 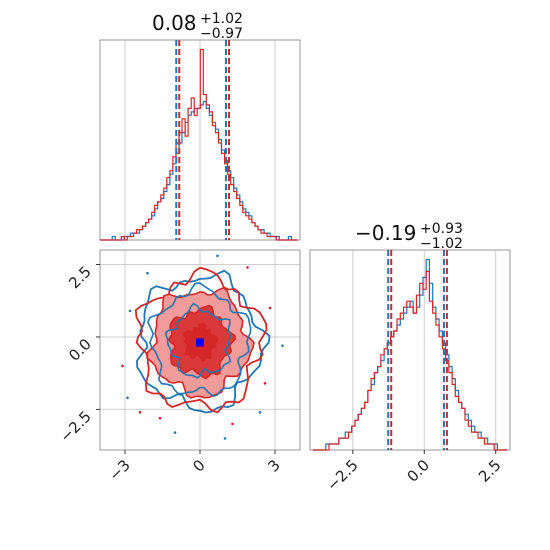 I want to click on x-tick-label: −3, so click(x=119, y=470).